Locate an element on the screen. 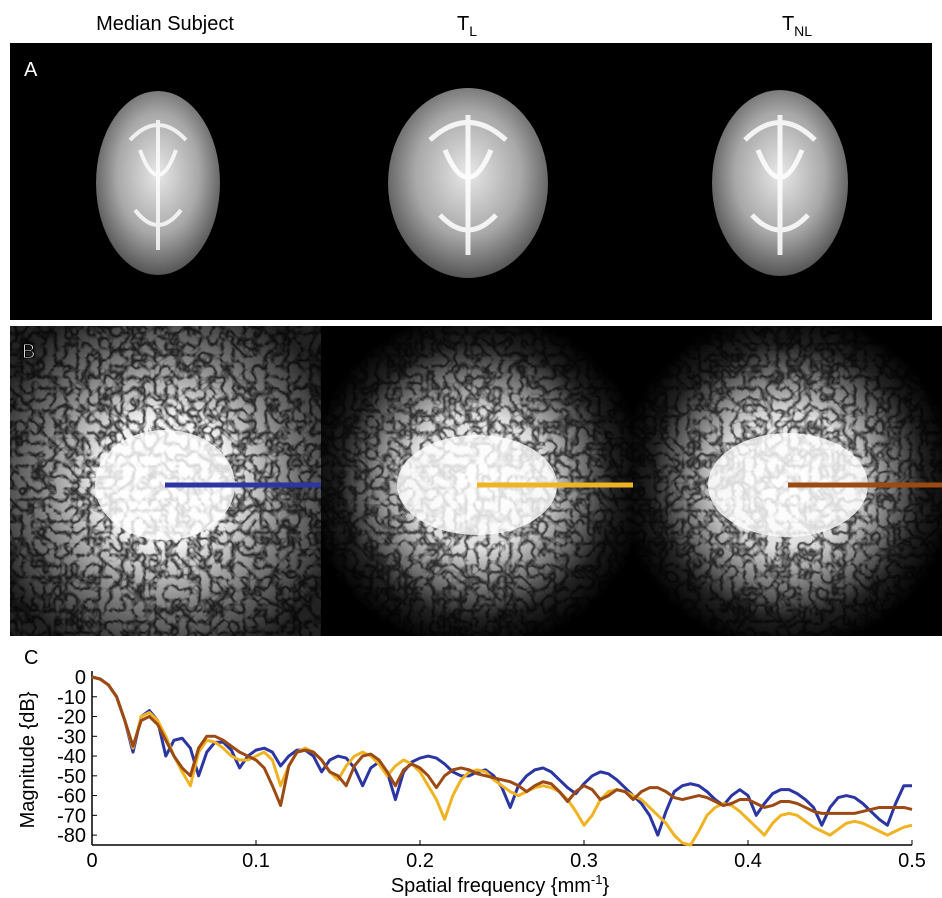 Image resolution: width=942 pixels, height=898 pixels. y-tick-label: -50 is located at coordinates (71, 777).